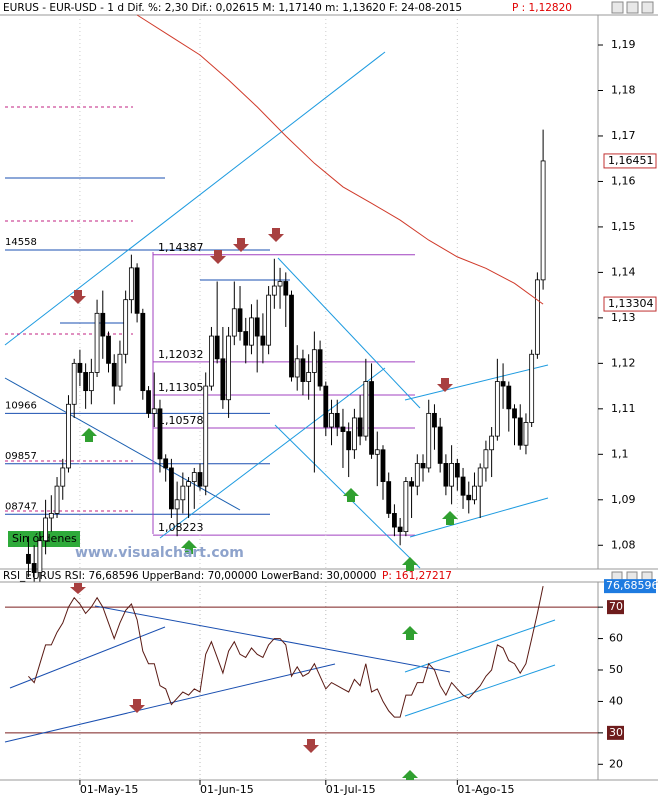  I want to click on header-price: P : 1,12820, so click(542, 8).